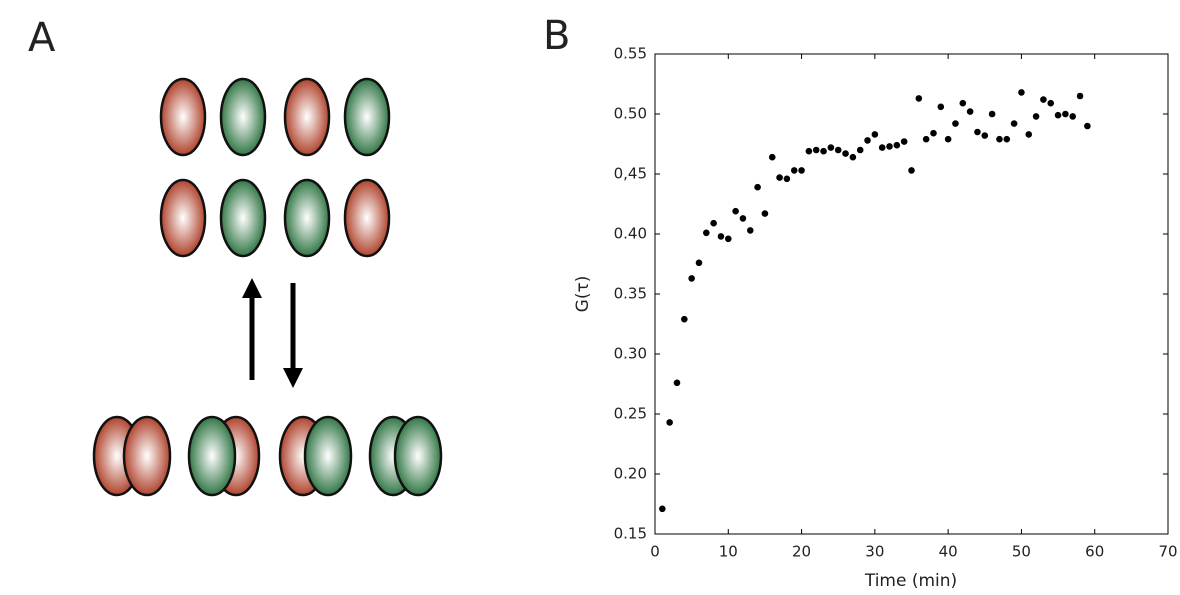  What do you see at coordinates (630, 234) in the screenshot?
I see `y-tick-label: 0.40` at bounding box center [630, 234].